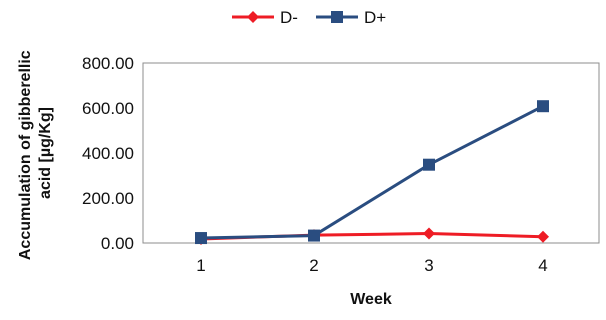  What do you see at coordinates (35, 153) in the screenshot?
I see `y-axis-title: Accumulation of gibberellic acid [µg/Kg]` at bounding box center [35, 153].